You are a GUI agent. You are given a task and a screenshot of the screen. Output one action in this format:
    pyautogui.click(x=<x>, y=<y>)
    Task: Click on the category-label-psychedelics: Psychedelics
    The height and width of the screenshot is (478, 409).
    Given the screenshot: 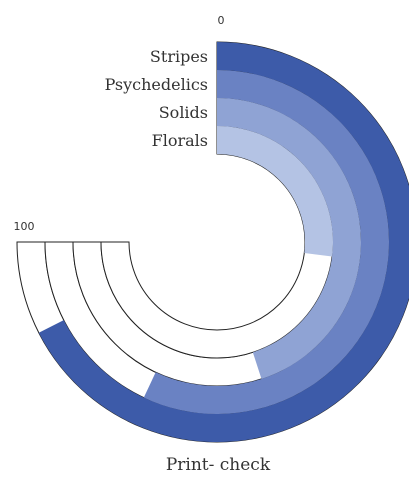 What is the action you would take?
    pyautogui.click(x=156, y=84)
    